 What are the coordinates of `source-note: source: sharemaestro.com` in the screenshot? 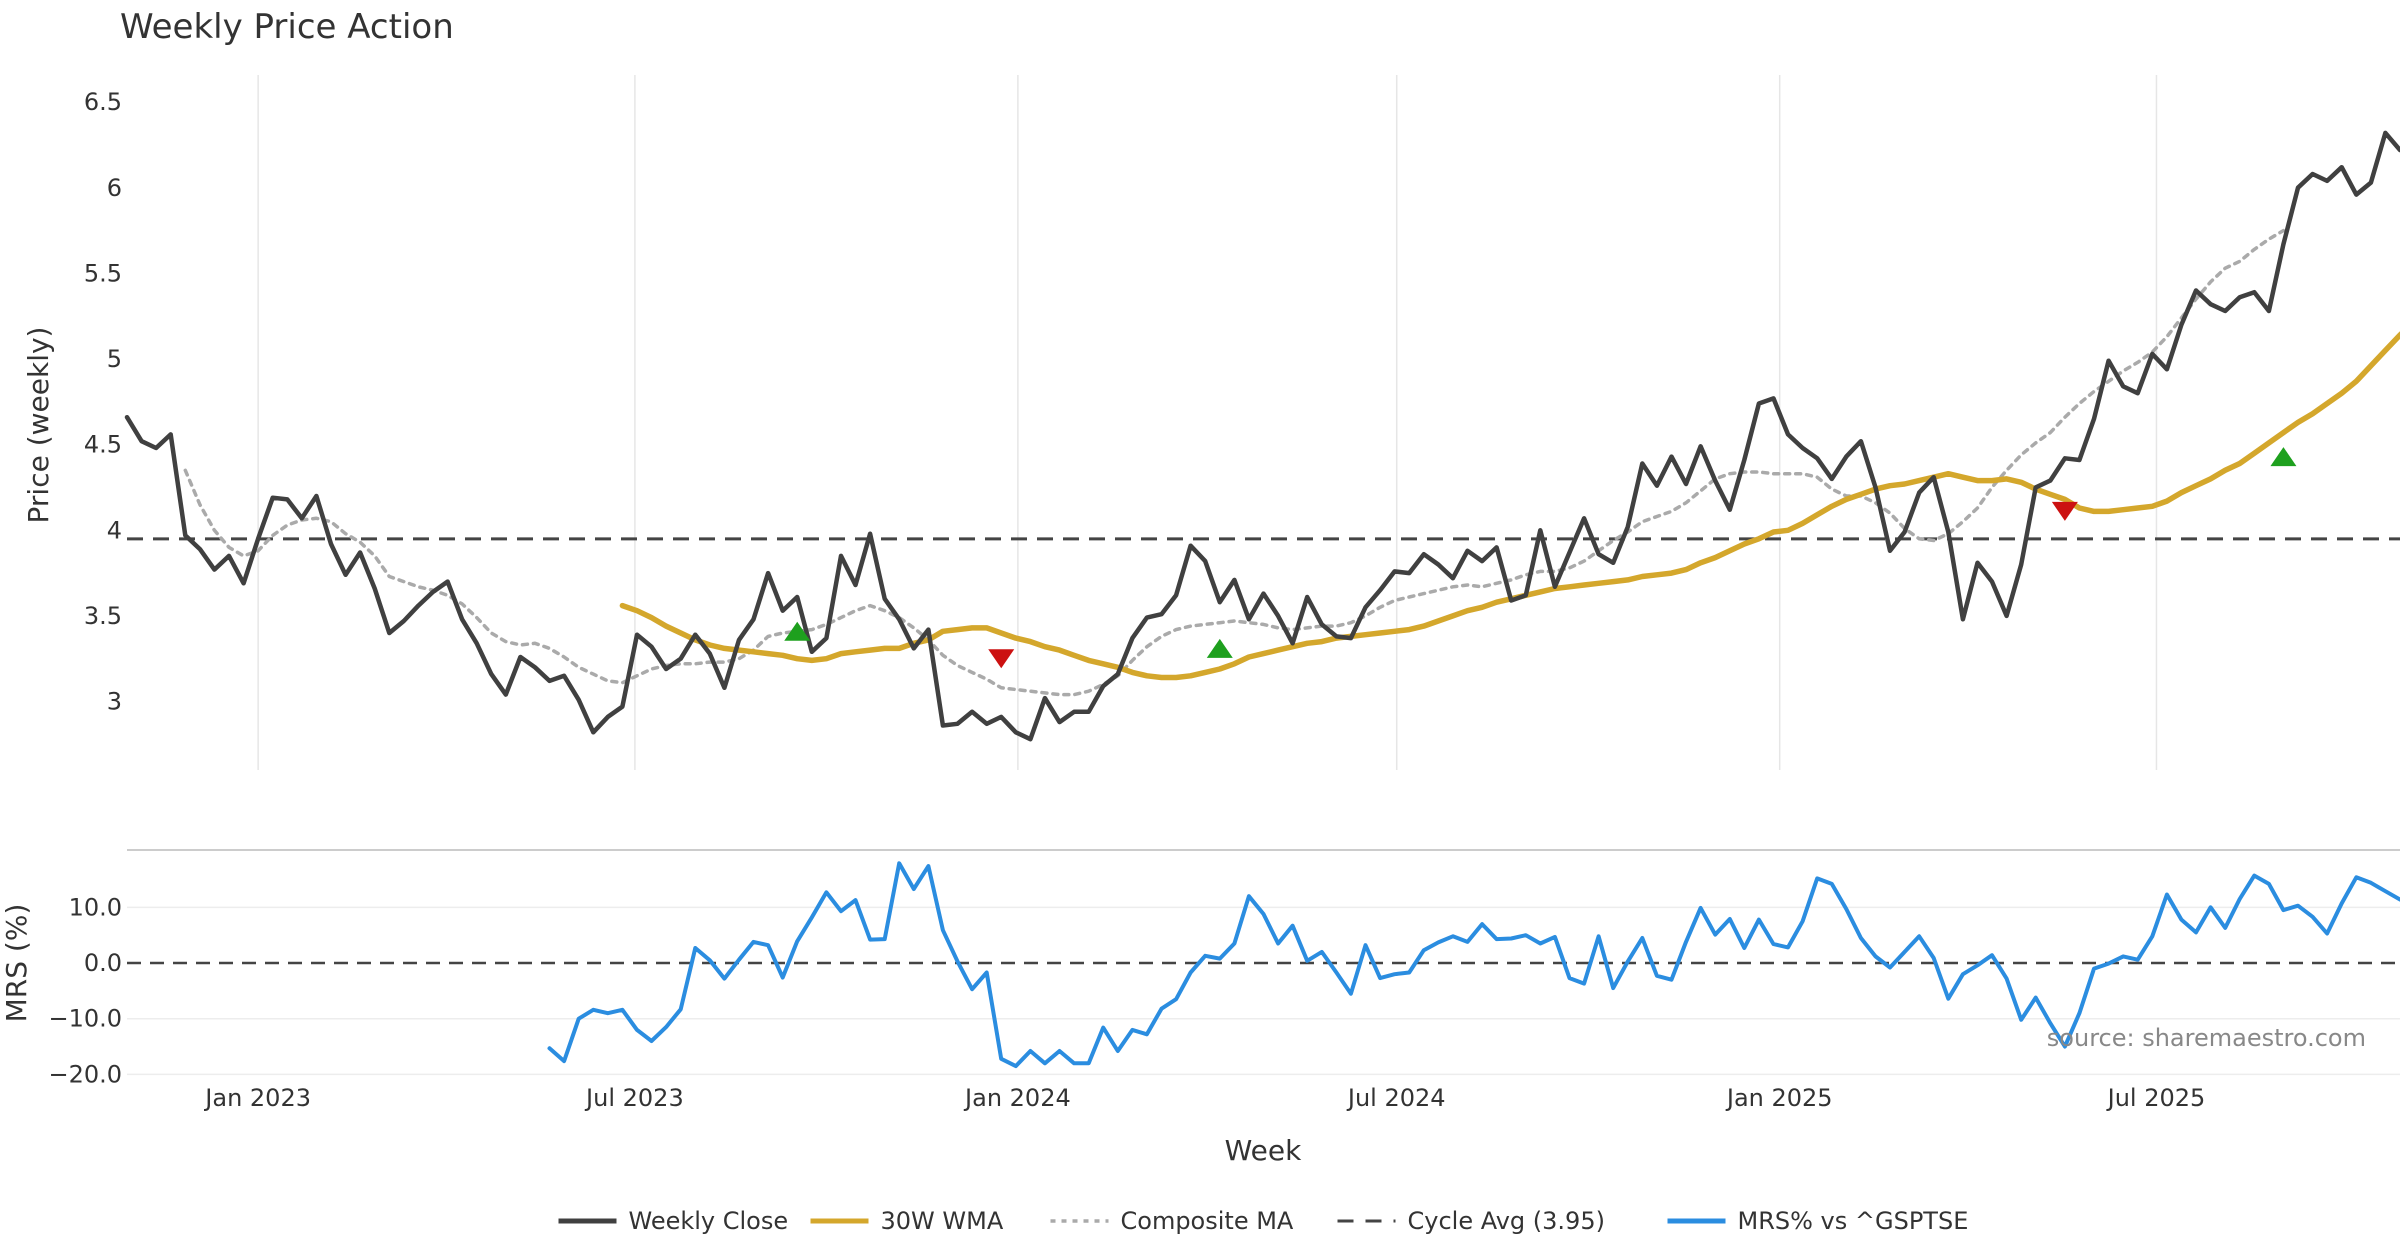 It's located at (2206, 1038).